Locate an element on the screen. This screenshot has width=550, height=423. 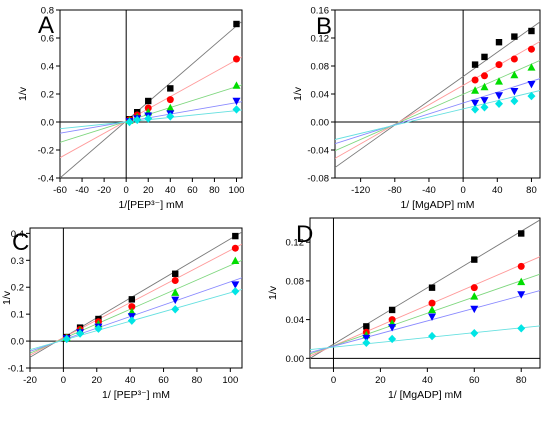
panel-letter: B is located at coordinates (324, 26).